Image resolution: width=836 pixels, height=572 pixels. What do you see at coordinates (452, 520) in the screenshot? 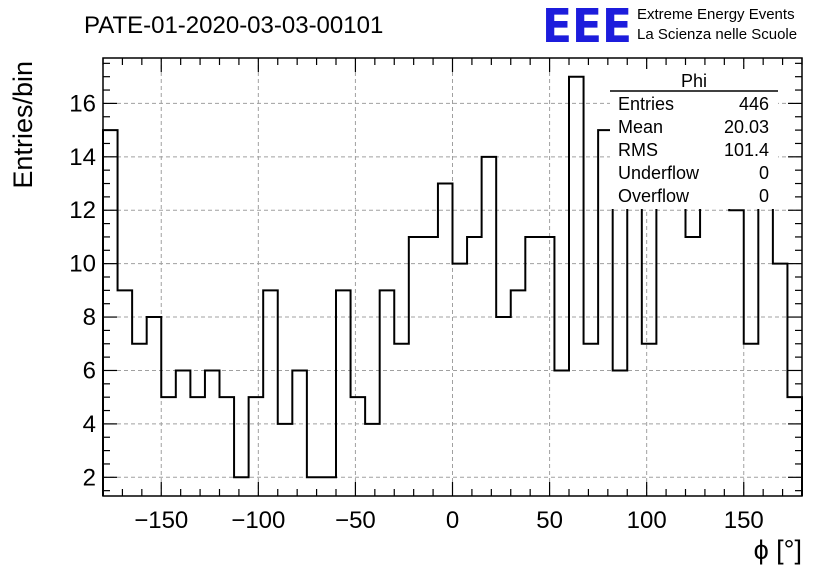
I see `x-tick-label: 0` at bounding box center [452, 520].